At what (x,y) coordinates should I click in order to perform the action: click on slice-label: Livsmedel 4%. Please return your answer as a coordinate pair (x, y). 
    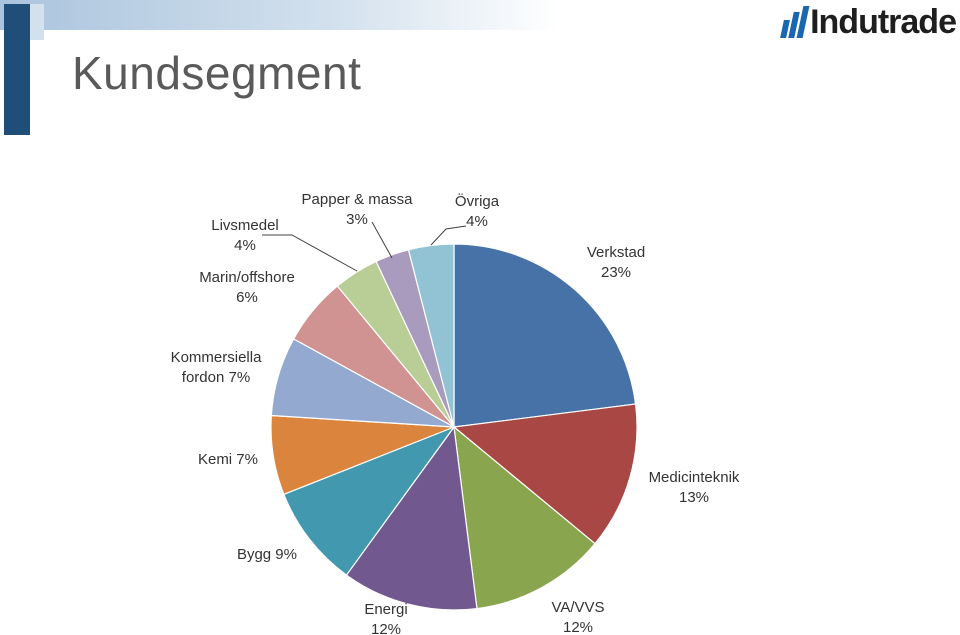
    Looking at the image, I should click on (245, 235).